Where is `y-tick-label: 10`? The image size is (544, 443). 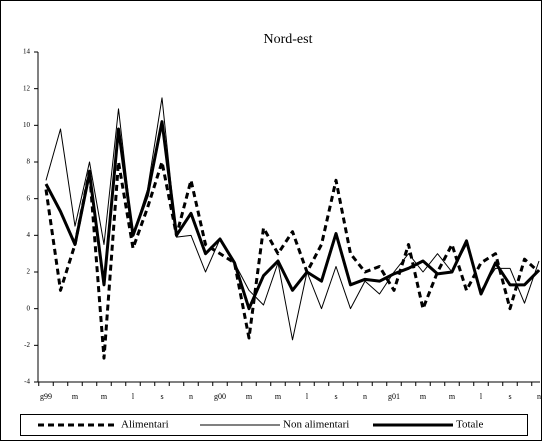 y-tick-label: 10 is located at coordinates (27, 125).